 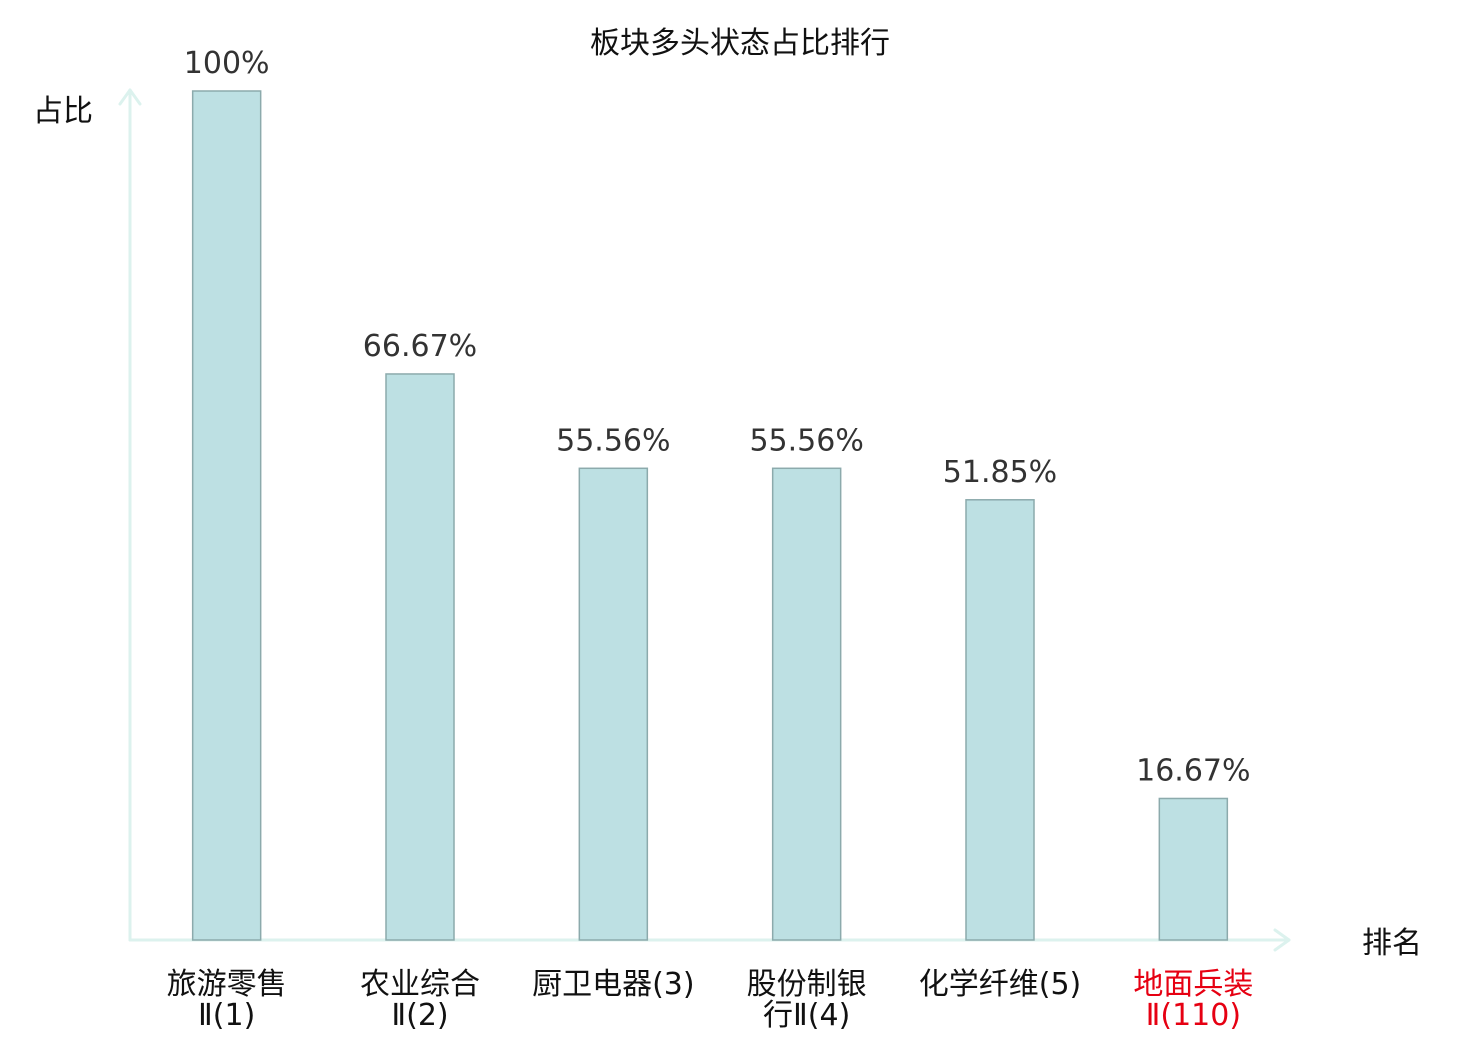 What do you see at coordinates (807, 984) in the screenshot?
I see `category-label-line: 股份制银` at bounding box center [807, 984].